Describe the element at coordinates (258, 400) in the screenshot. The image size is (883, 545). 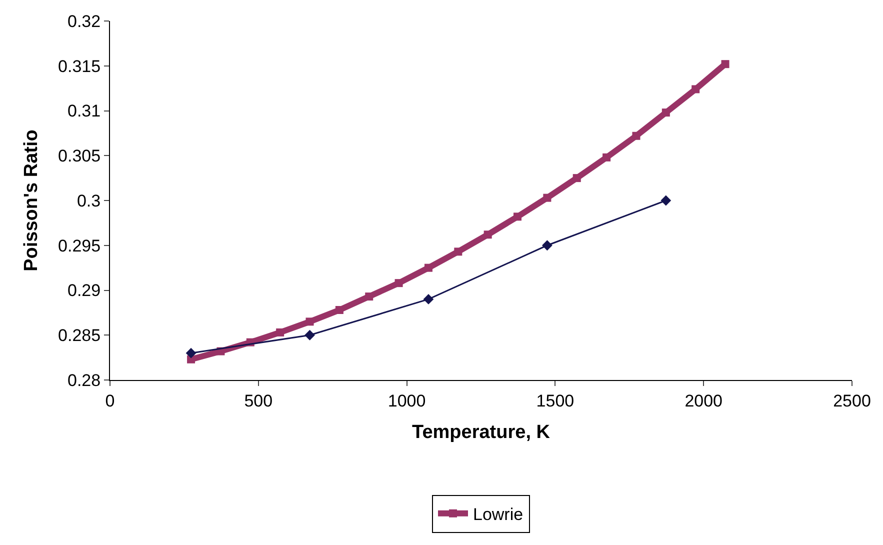
I see `x-tick-label: 500` at that location.